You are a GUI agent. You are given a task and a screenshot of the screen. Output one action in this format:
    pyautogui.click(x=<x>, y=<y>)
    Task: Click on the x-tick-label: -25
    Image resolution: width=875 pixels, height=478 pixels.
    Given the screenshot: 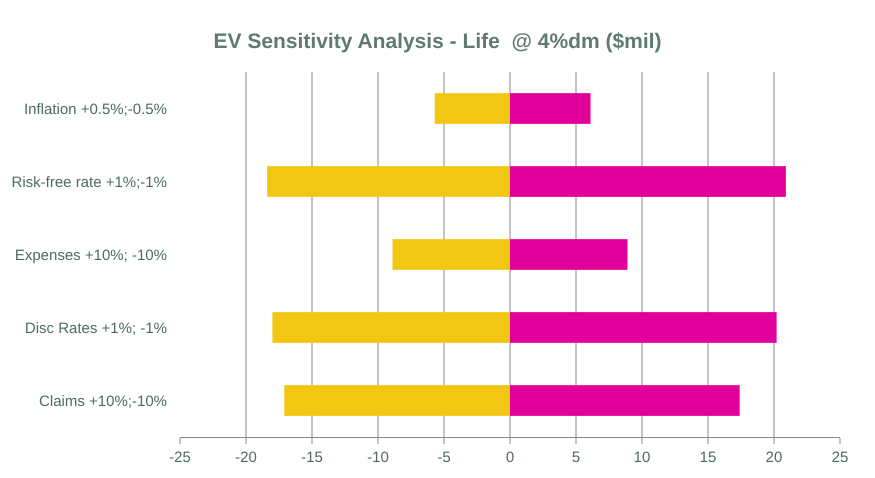 What is the action you would take?
    pyautogui.click(x=180, y=457)
    